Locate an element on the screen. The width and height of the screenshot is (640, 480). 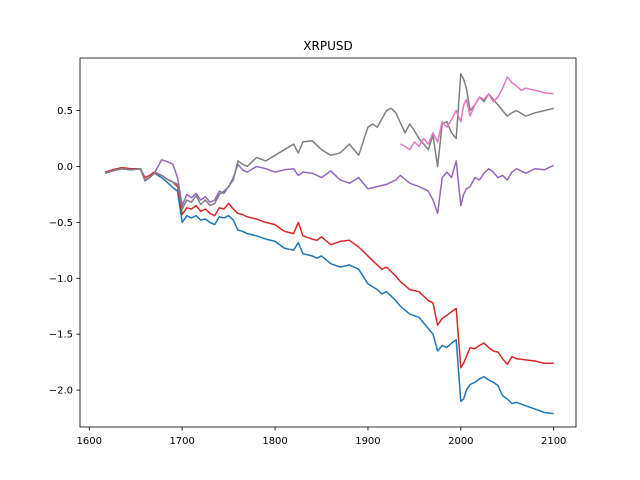
chart-title: XRPUSD is located at coordinates (327, 46).